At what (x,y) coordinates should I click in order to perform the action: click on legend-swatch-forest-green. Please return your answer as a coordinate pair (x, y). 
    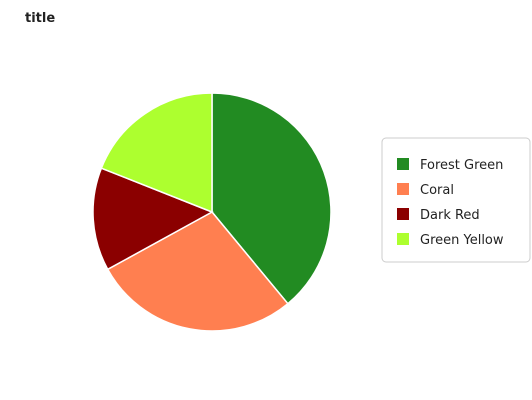
    Looking at the image, I should click on (403, 164).